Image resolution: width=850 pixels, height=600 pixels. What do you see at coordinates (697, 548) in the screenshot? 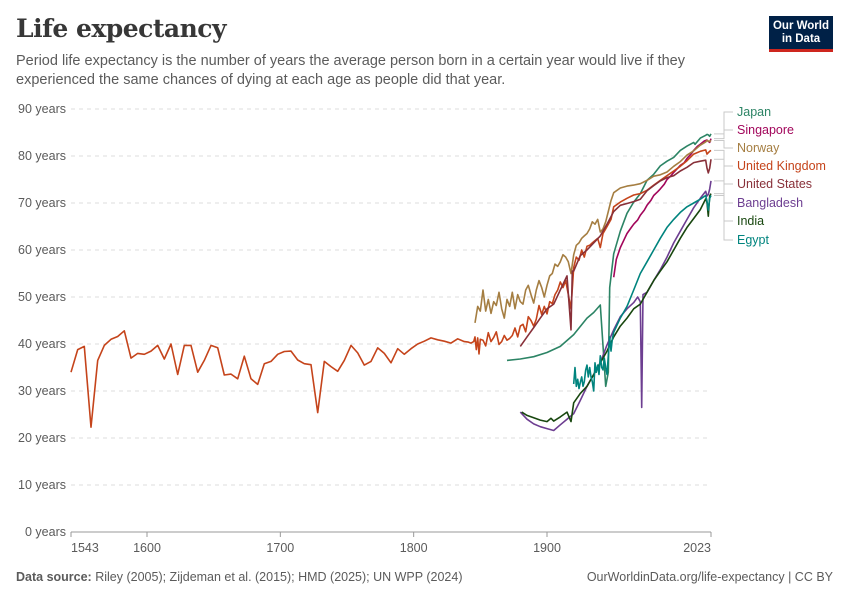
I see `x-tick-label: 2023` at bounding box center [697, 548].